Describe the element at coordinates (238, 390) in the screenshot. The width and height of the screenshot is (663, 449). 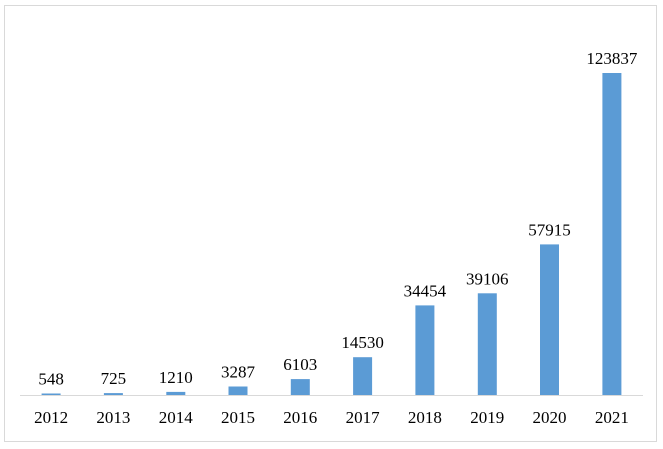
I see `bar-2015` at that location.